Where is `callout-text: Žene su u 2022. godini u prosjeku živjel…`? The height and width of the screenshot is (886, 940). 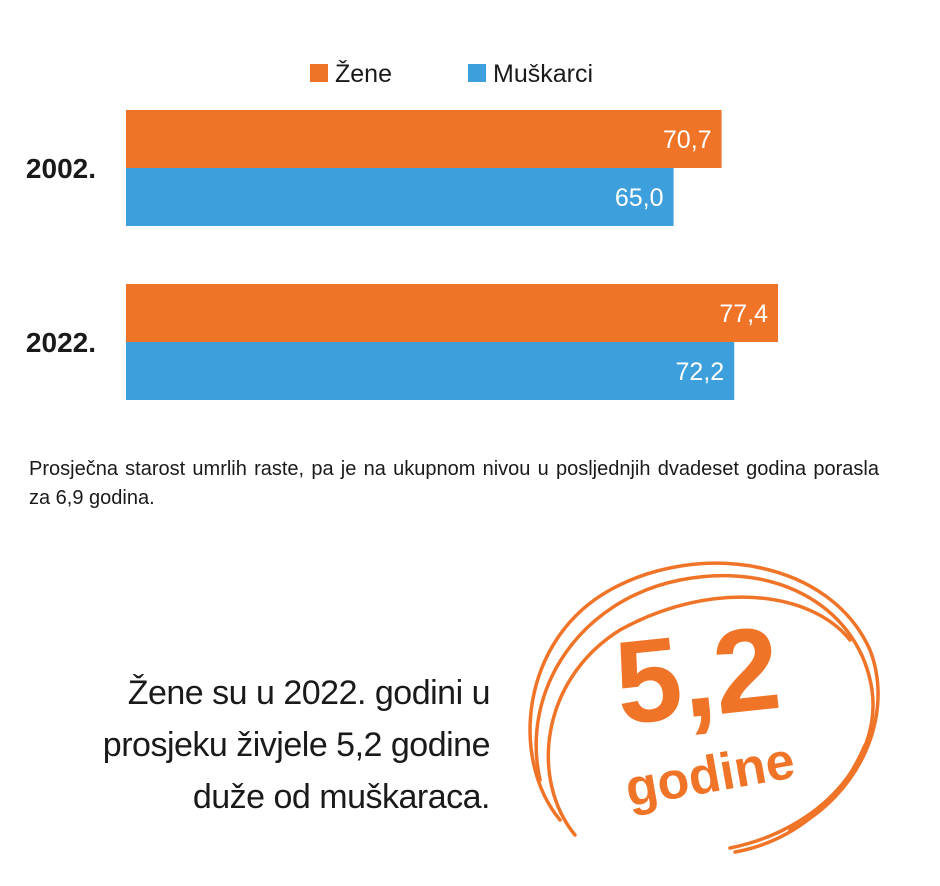
callout-text: Žene su u 2022. godini u prosjeku živjel… is located at coordinates (275, 745).